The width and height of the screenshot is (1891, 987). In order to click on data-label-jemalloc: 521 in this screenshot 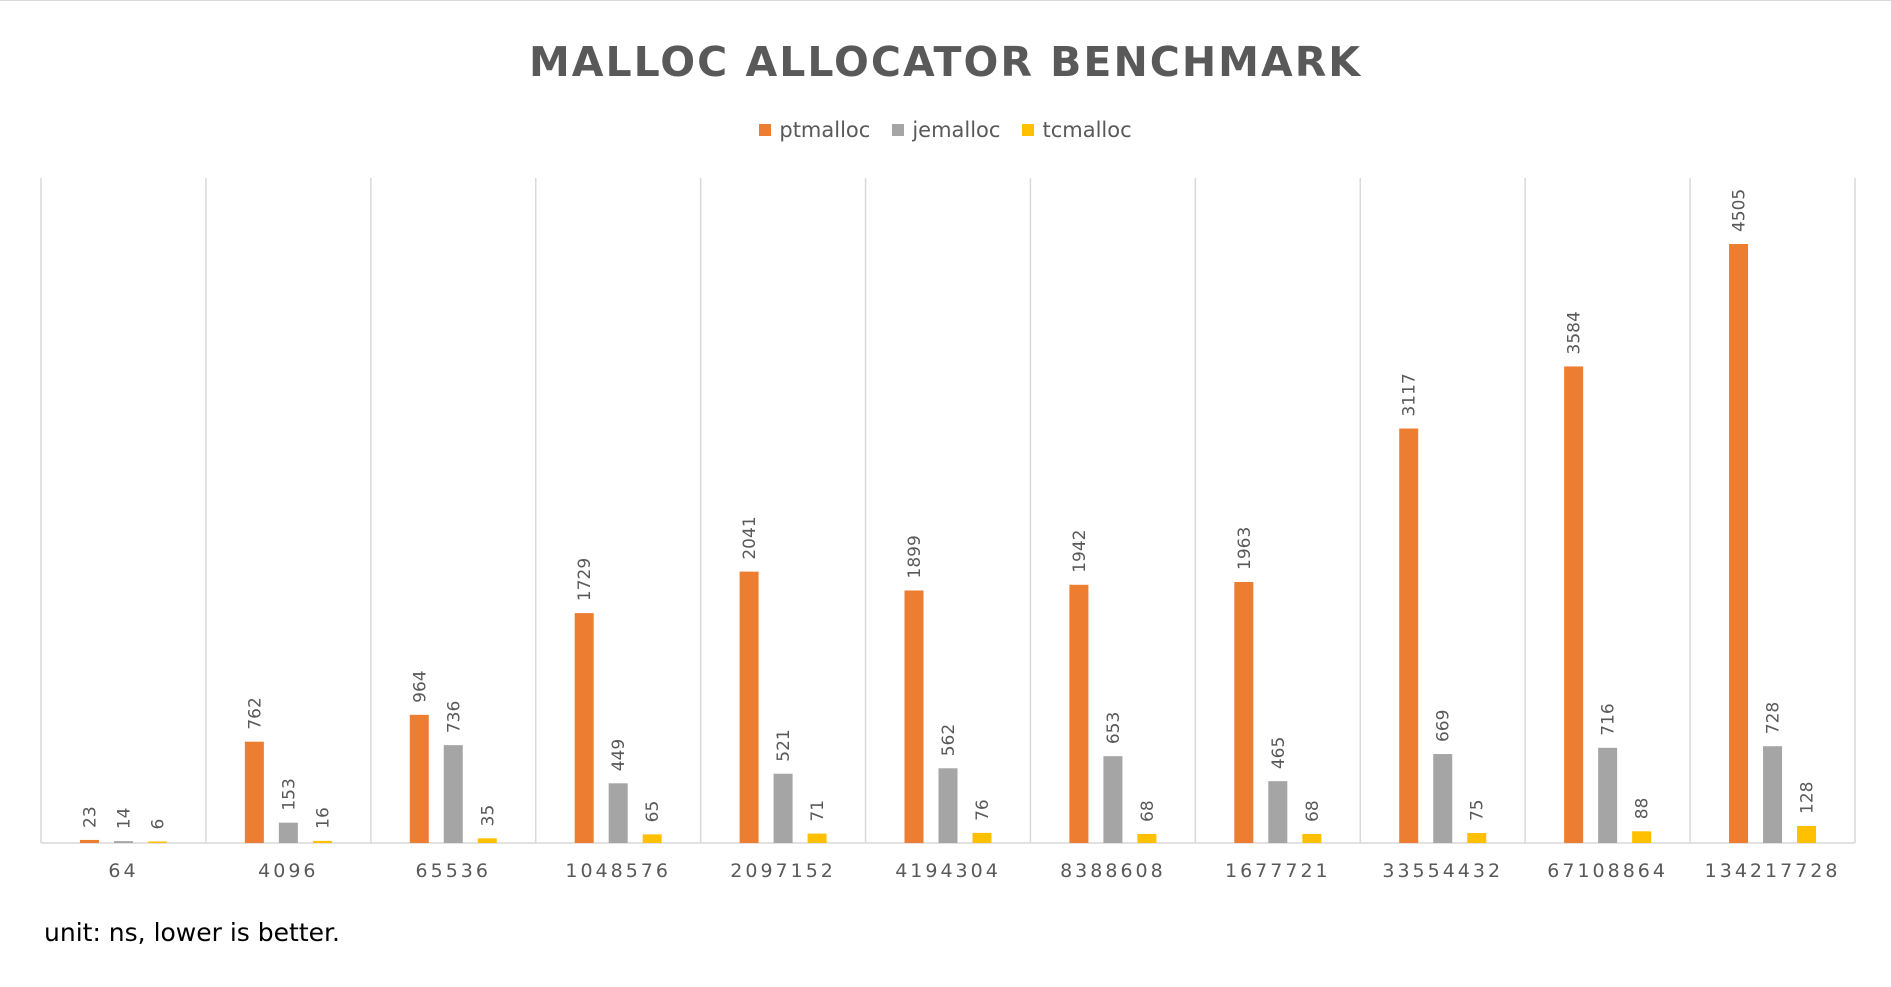, I will do `click(784, 745)`.